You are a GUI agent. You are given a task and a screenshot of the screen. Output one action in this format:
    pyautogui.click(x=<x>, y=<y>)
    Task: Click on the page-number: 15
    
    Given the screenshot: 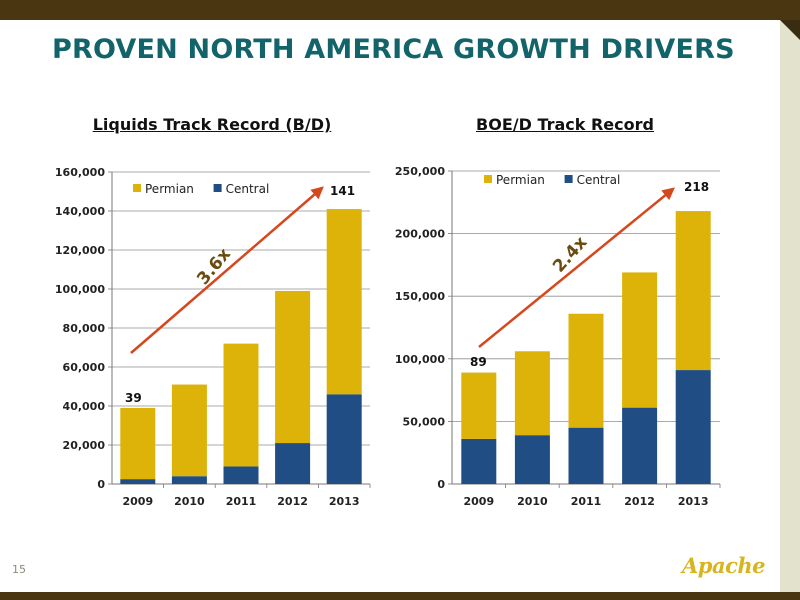 What is the action you would take?
    pyautogui.click(x=19, y=569)
    